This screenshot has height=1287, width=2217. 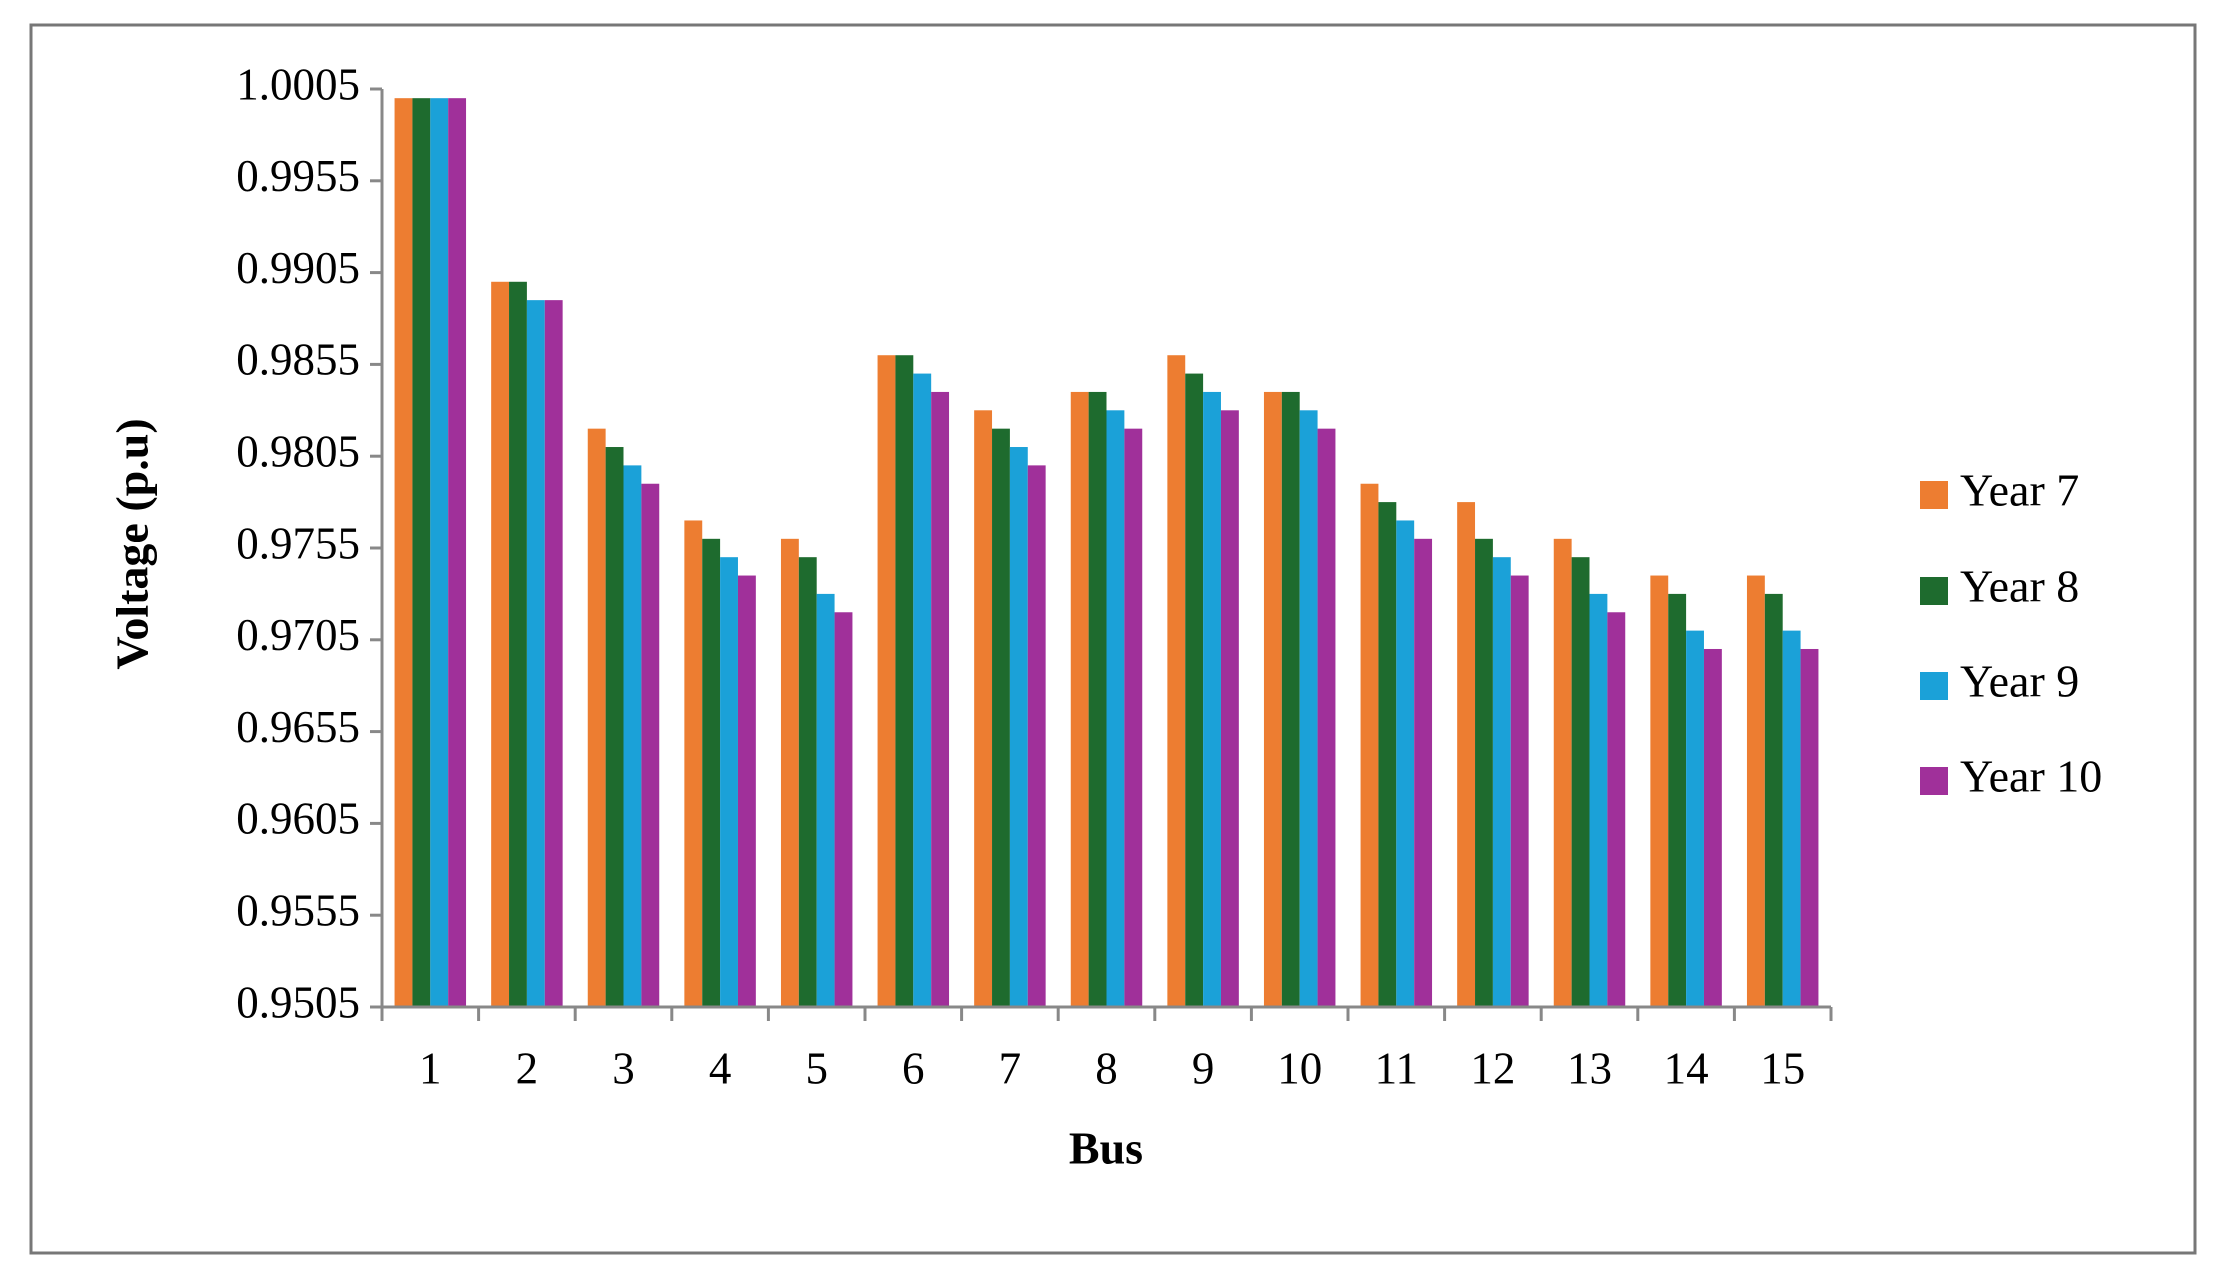 I want to click on y-tick-label: 0.9855, so click(x=298, y=360).